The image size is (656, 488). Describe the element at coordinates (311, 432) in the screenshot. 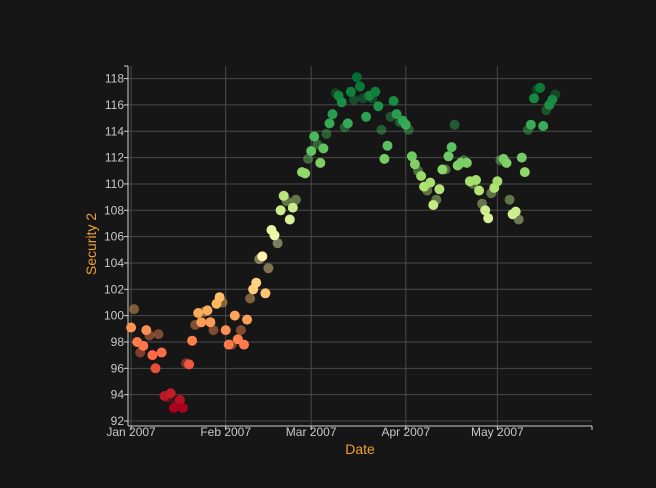

I see `x-tick-label: Mar 2007` at that location.